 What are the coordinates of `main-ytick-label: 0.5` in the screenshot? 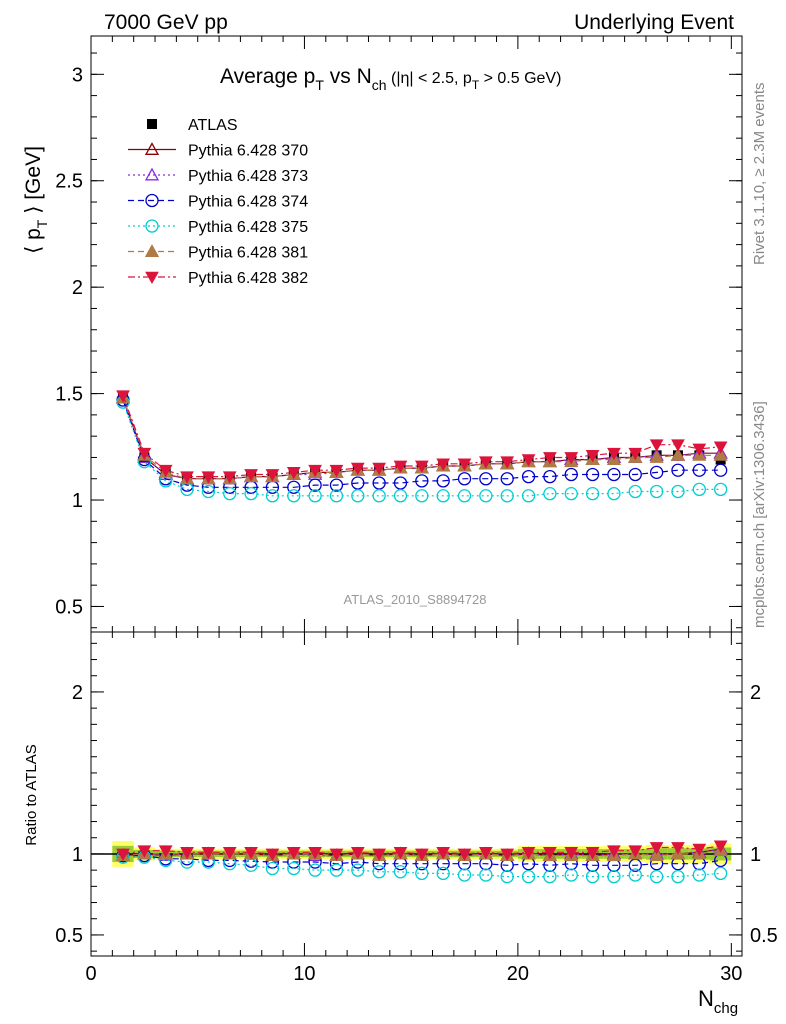 It's located at (69, 607).